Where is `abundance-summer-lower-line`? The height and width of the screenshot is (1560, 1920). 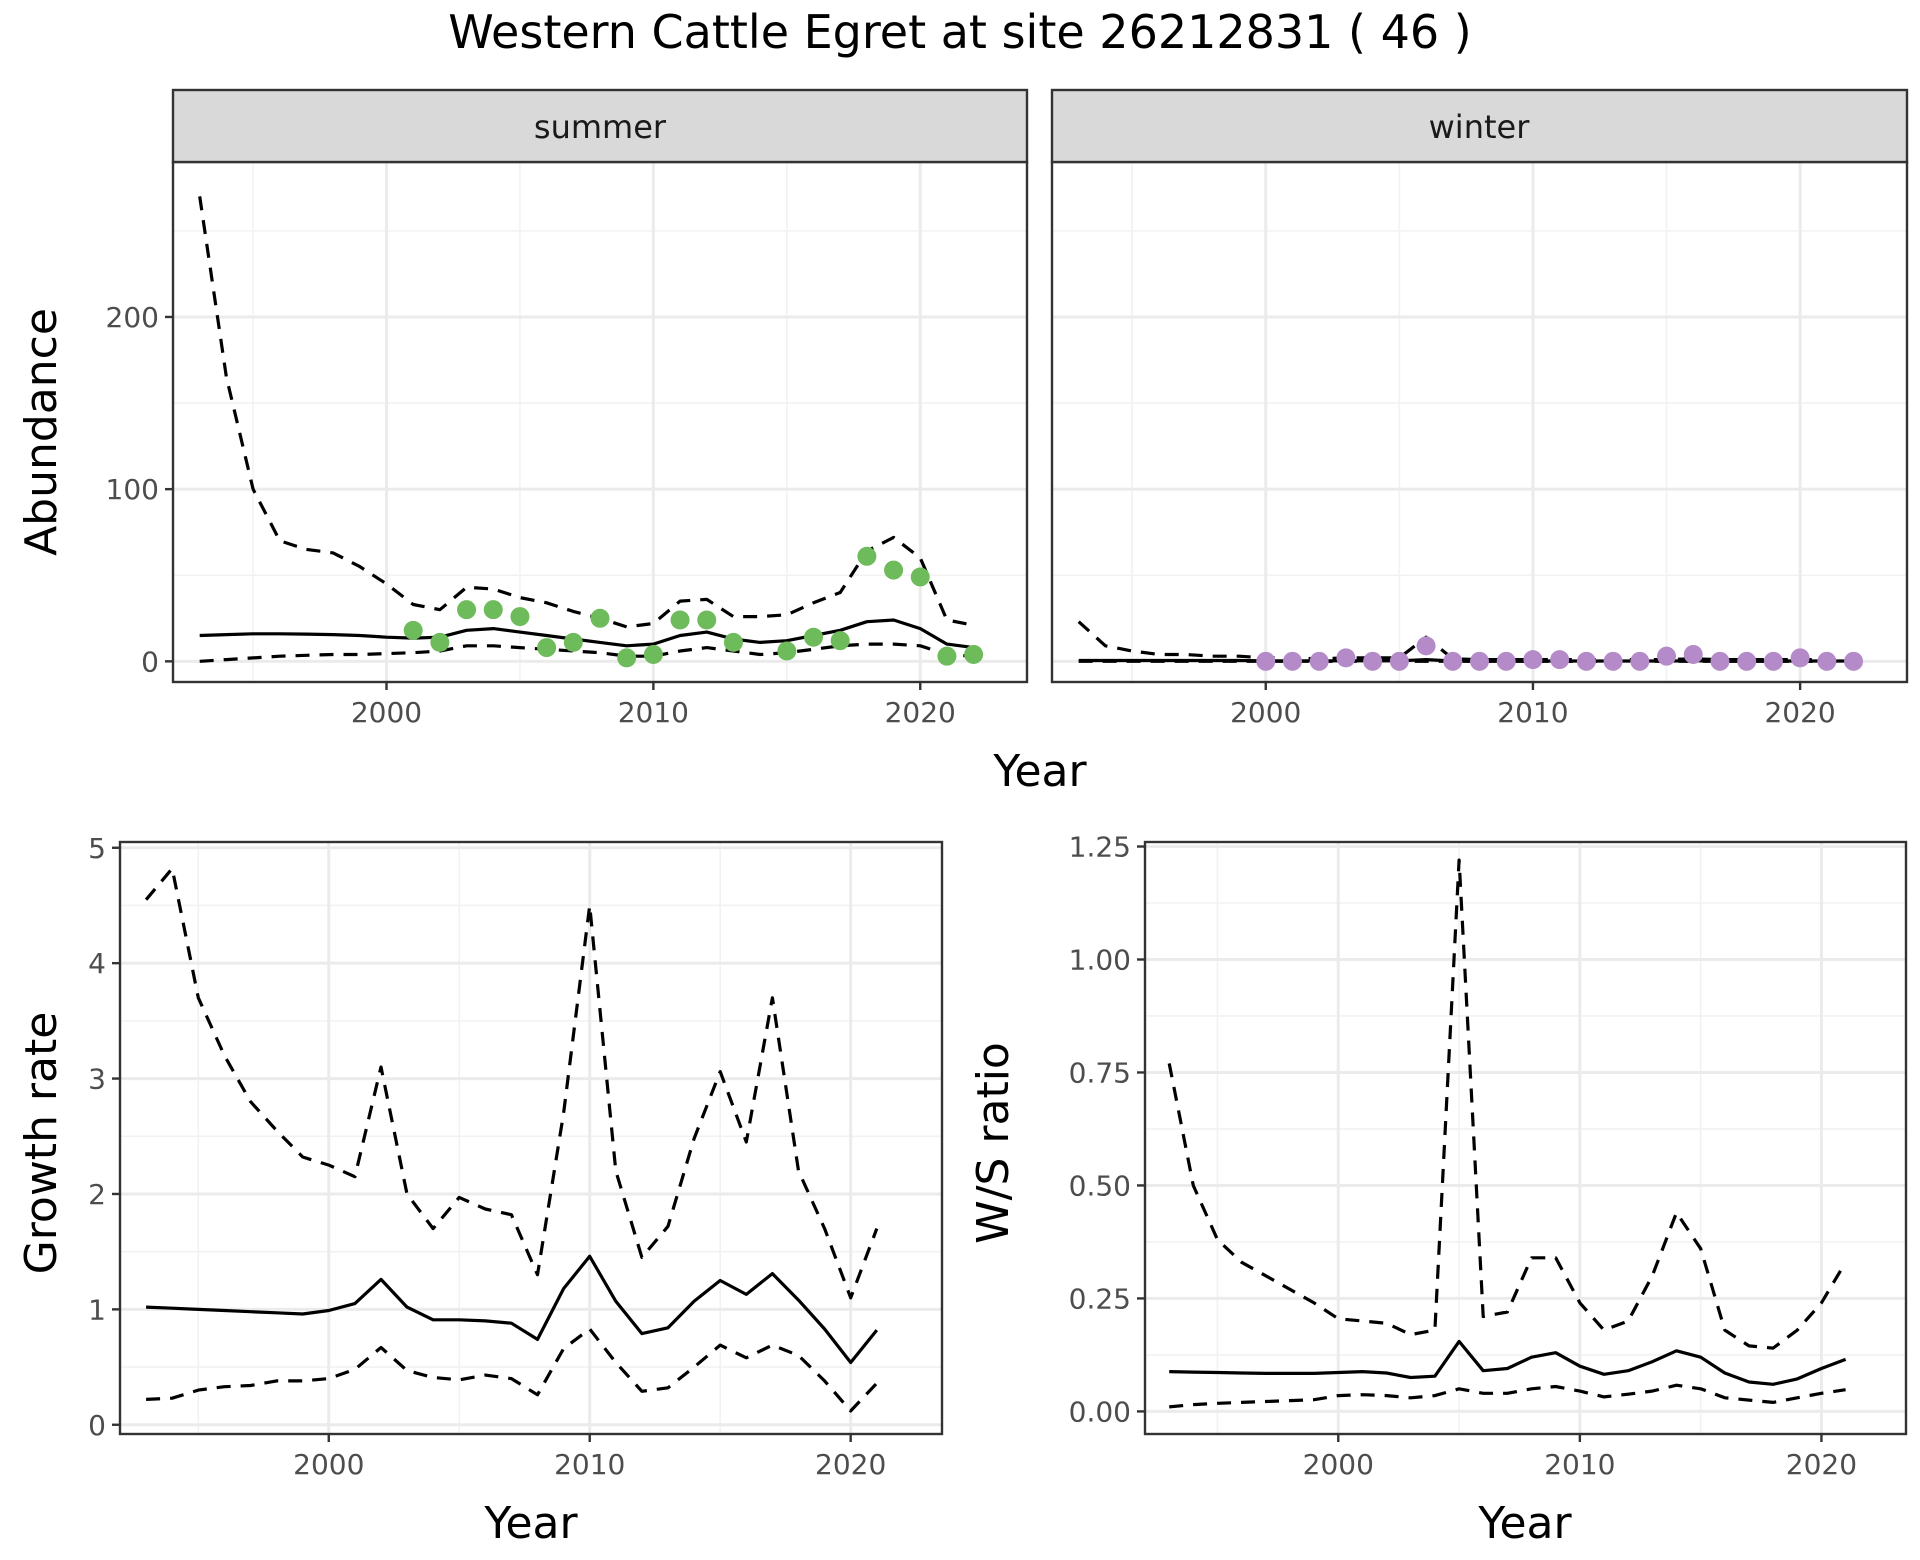
abundance-summer-lower-line is located at coordinates (586, 652).